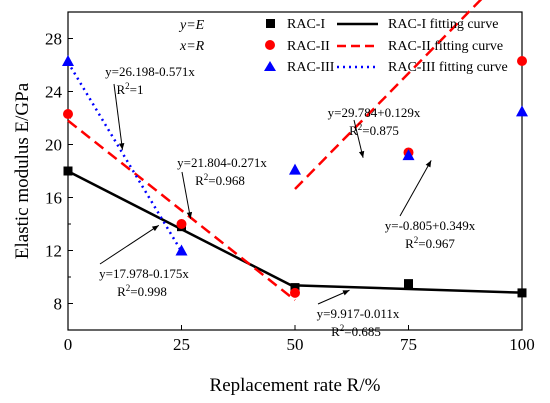  What do you see at coordinates (54, 92) in the screenshot?
I see `y-tick-label: 24` at bounding box center [54, 92].